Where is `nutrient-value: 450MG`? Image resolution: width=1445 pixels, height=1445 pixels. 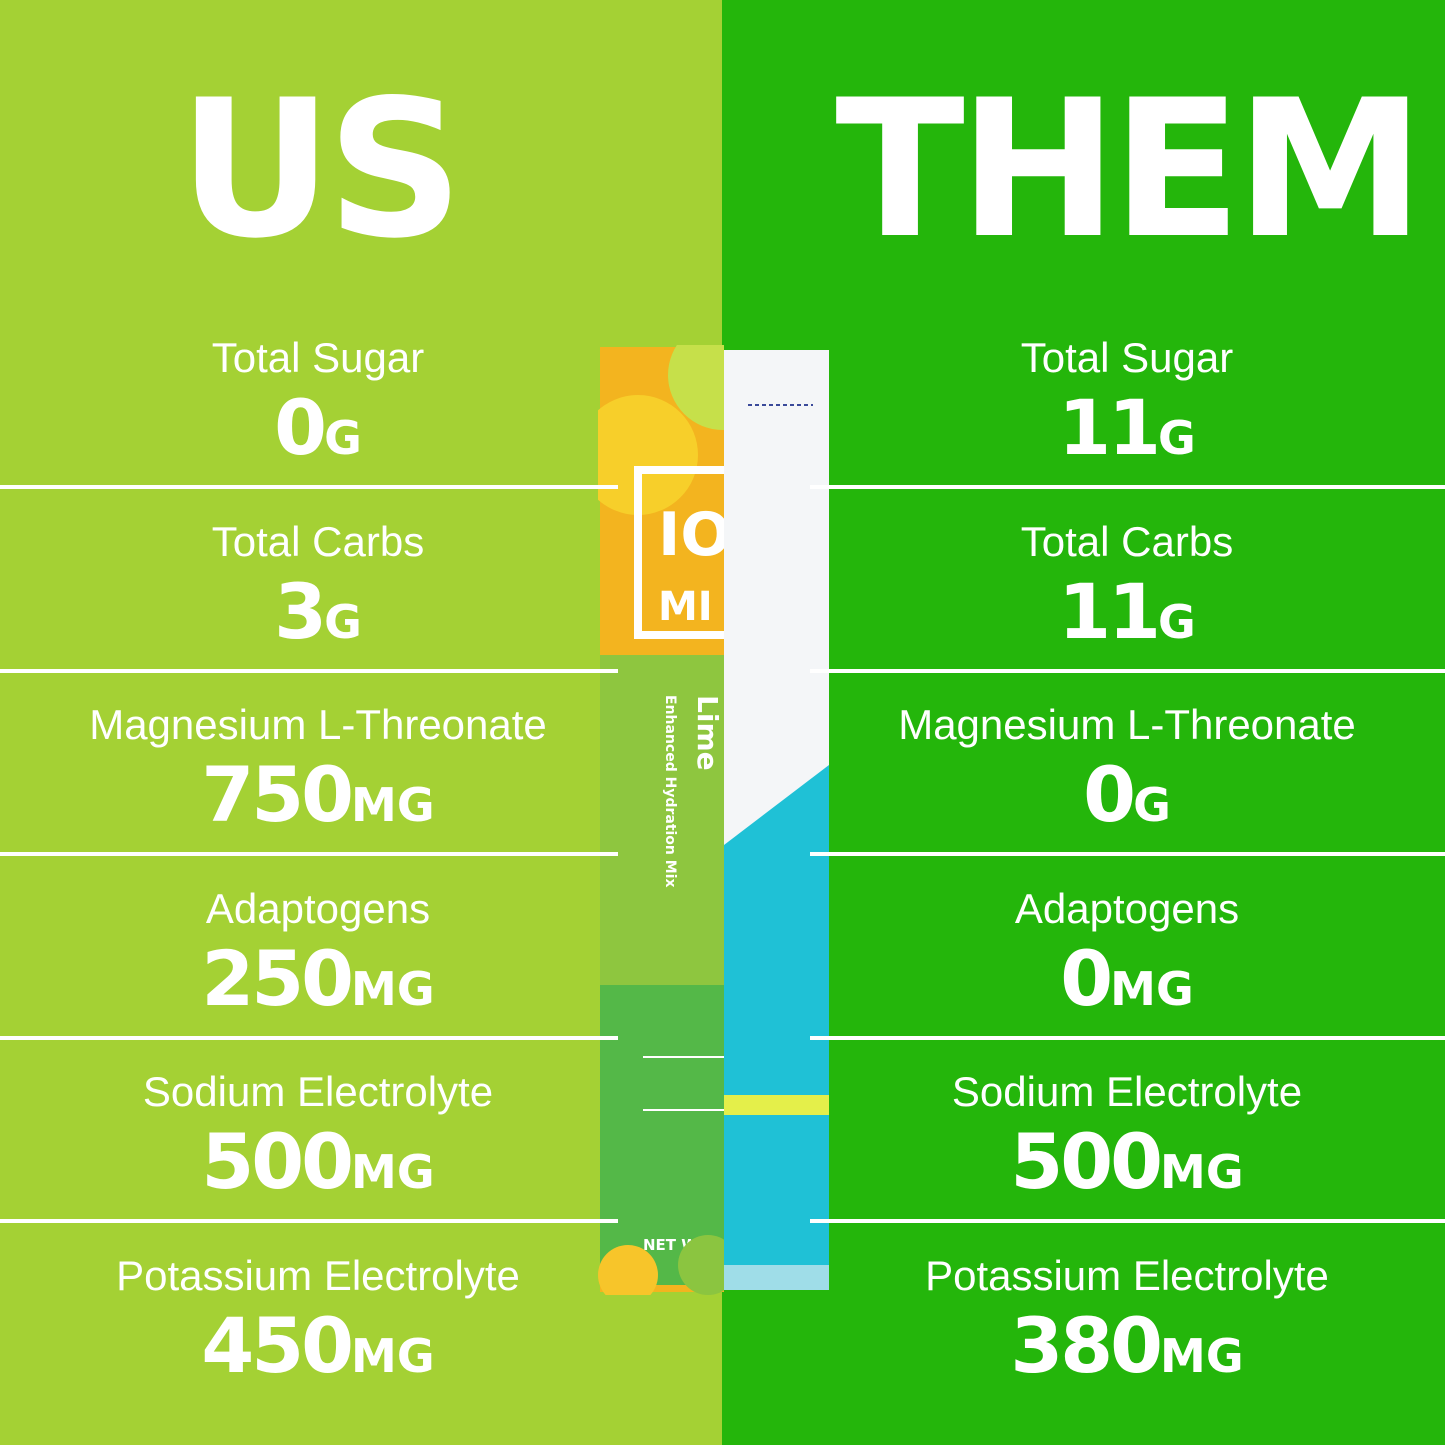 nutrient-value: 450MG is located at coordinates (334, 1351).